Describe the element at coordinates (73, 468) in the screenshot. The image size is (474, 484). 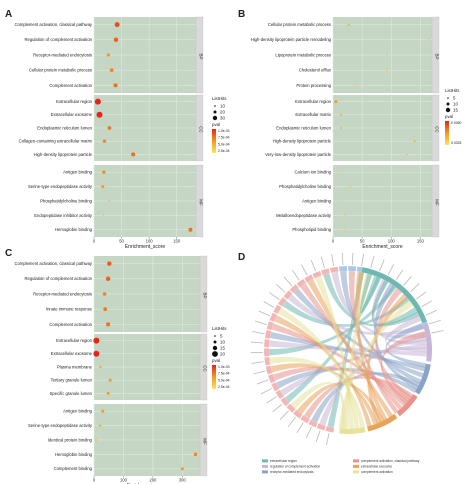
I see `category-label: Complement binding` at that location.